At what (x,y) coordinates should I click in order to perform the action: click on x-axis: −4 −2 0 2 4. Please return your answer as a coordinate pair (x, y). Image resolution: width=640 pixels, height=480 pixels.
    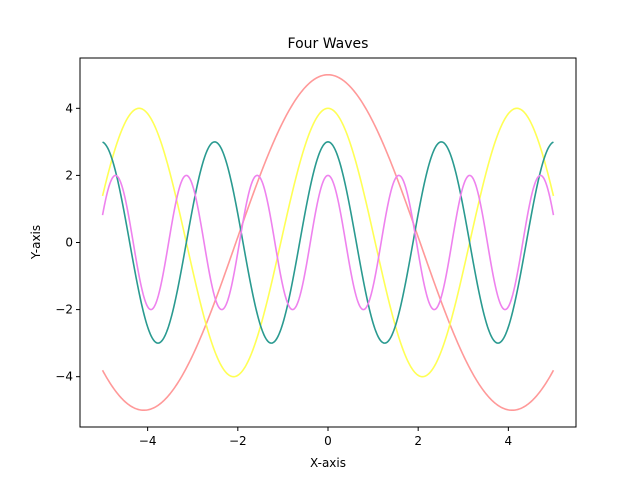
    Looking at the image, I should click on (325, 437).